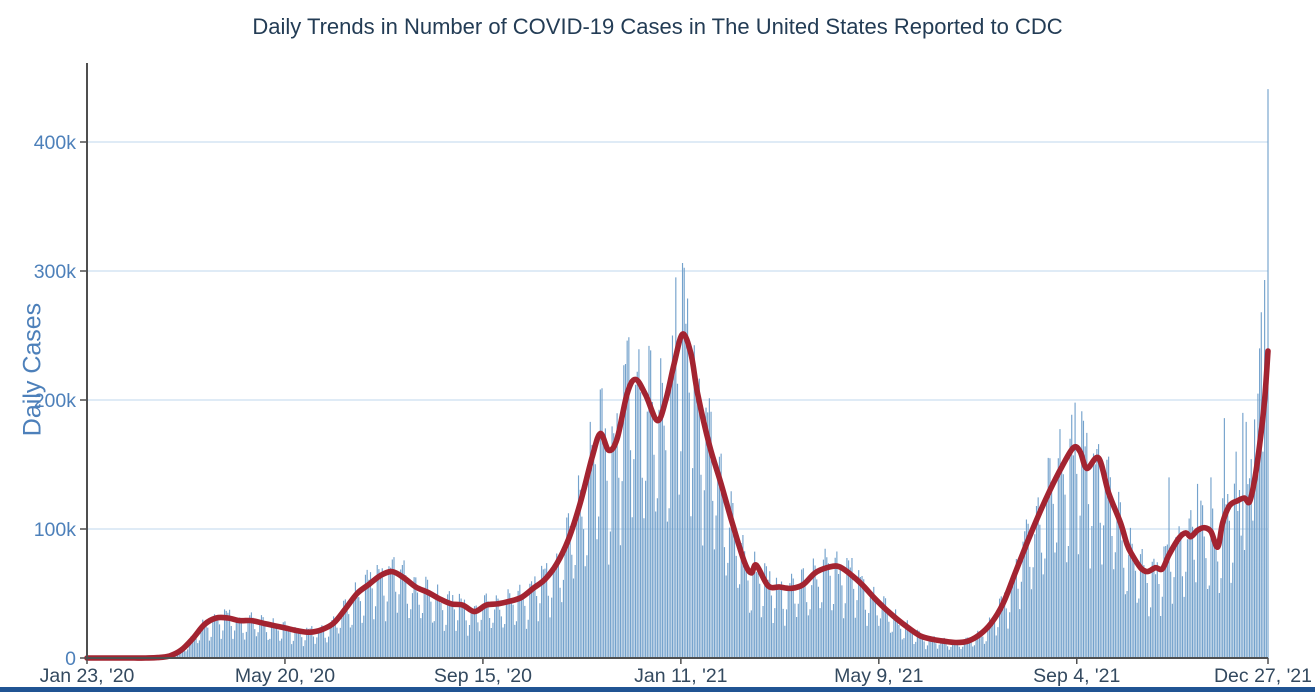 Image resolution: width=1315 pixels, height=692 pixels. What do you see at coordinates (70, 659) in the screenshot?
I see `y-tick-label: 0` at bounding box center [70, 659].